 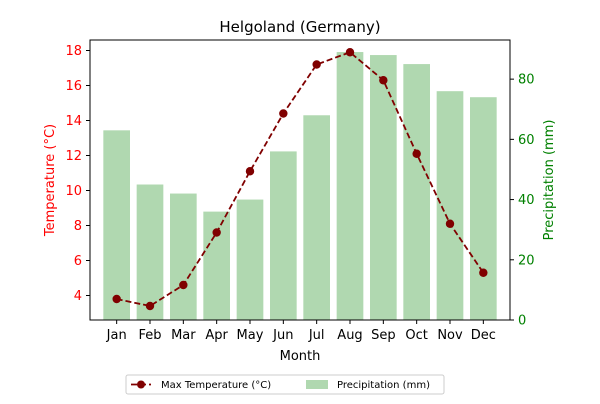 What do you see at coordinates (483, 272) in the screenshot?
I see `temp-point-dec` at bounding box center [483, 272].